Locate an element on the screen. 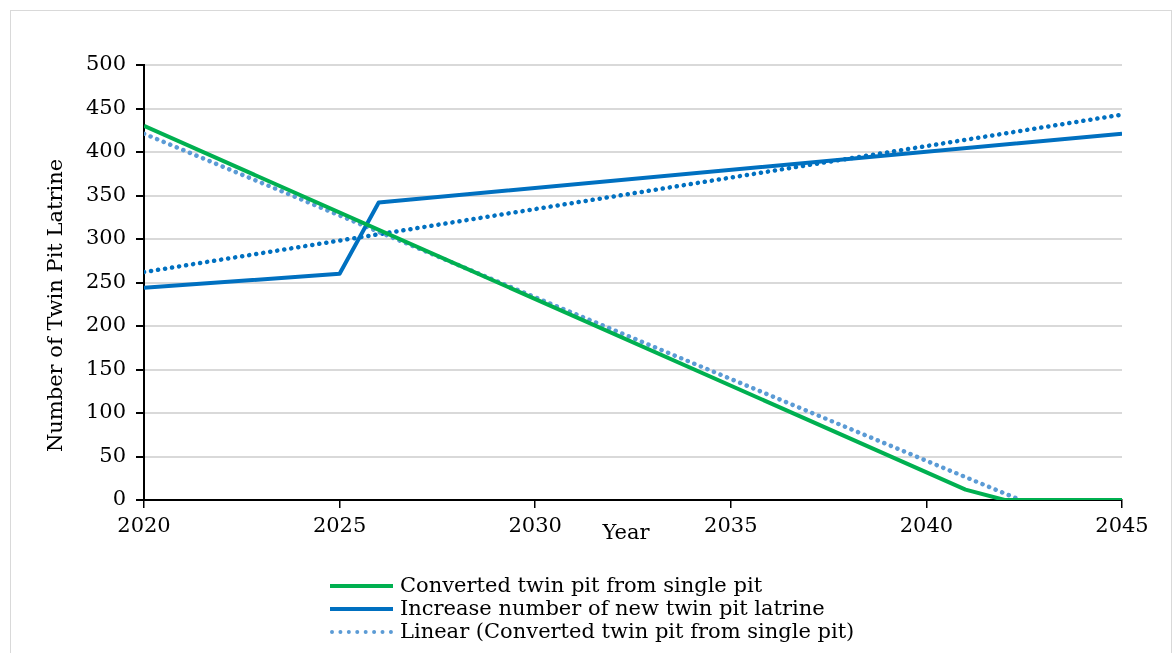  y-tick-label: 450 is located at coordinates (105, 106).